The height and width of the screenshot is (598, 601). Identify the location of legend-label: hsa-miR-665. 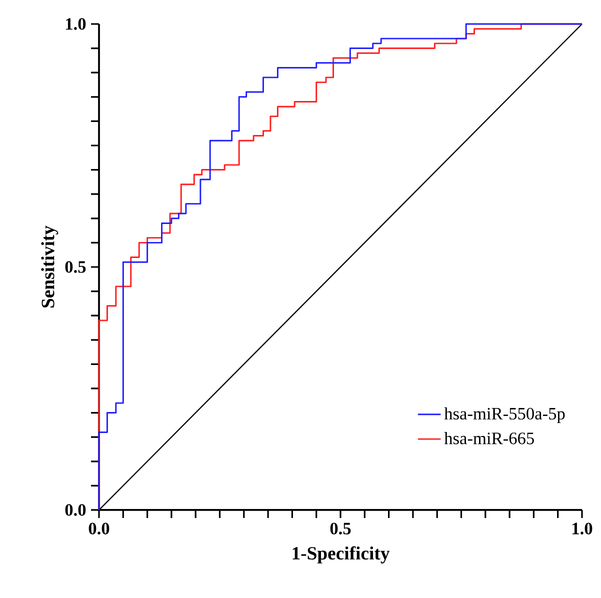
(489, 438).